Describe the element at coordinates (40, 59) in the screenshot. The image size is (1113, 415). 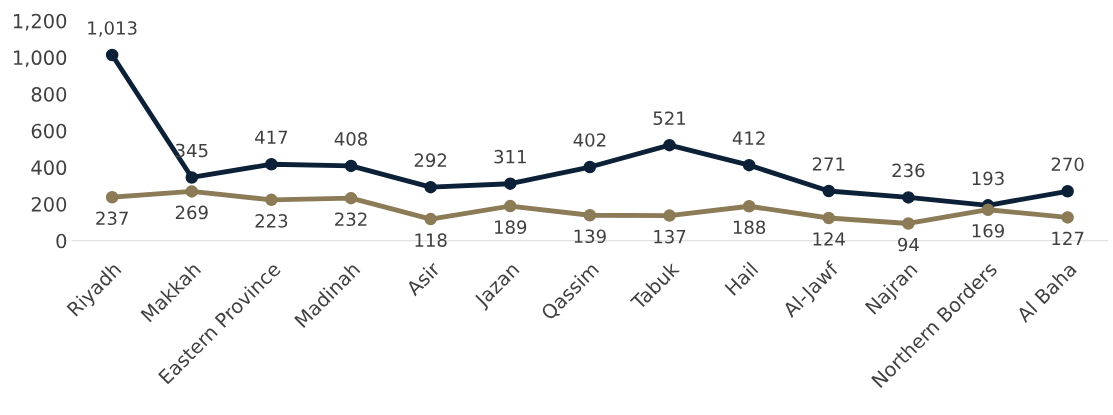
I see `y-tick-label: 1,000` at that location.